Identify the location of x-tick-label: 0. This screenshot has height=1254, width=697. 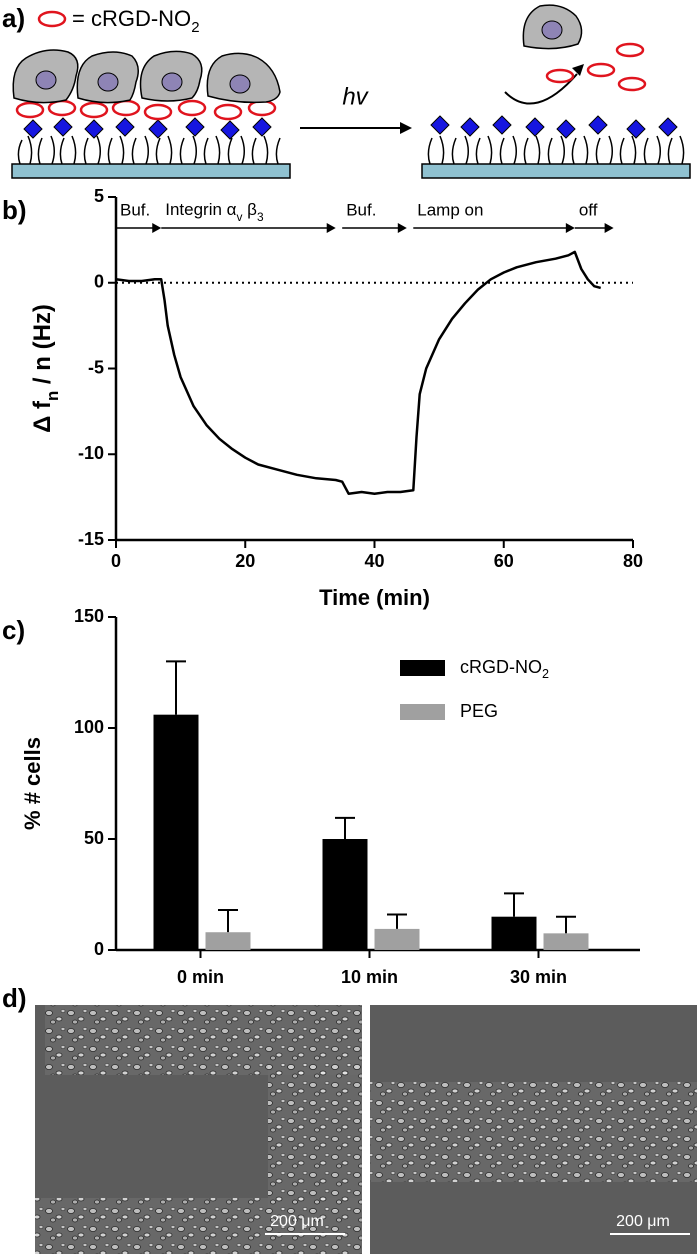
(116, 561).